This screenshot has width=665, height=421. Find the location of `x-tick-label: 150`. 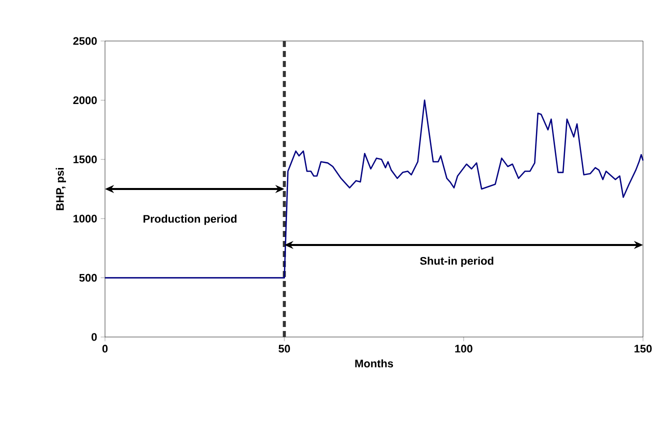

x-tick-label: 150 is located at coordinates (643, 348).